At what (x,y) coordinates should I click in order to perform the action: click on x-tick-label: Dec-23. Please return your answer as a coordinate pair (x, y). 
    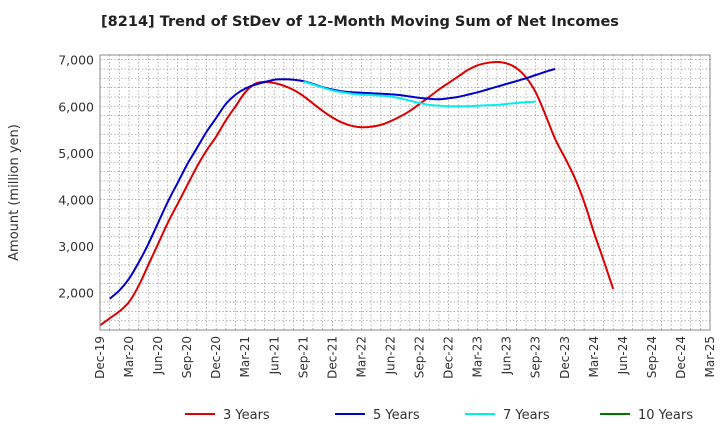
    Looking at the image, I should click on (565, 357).